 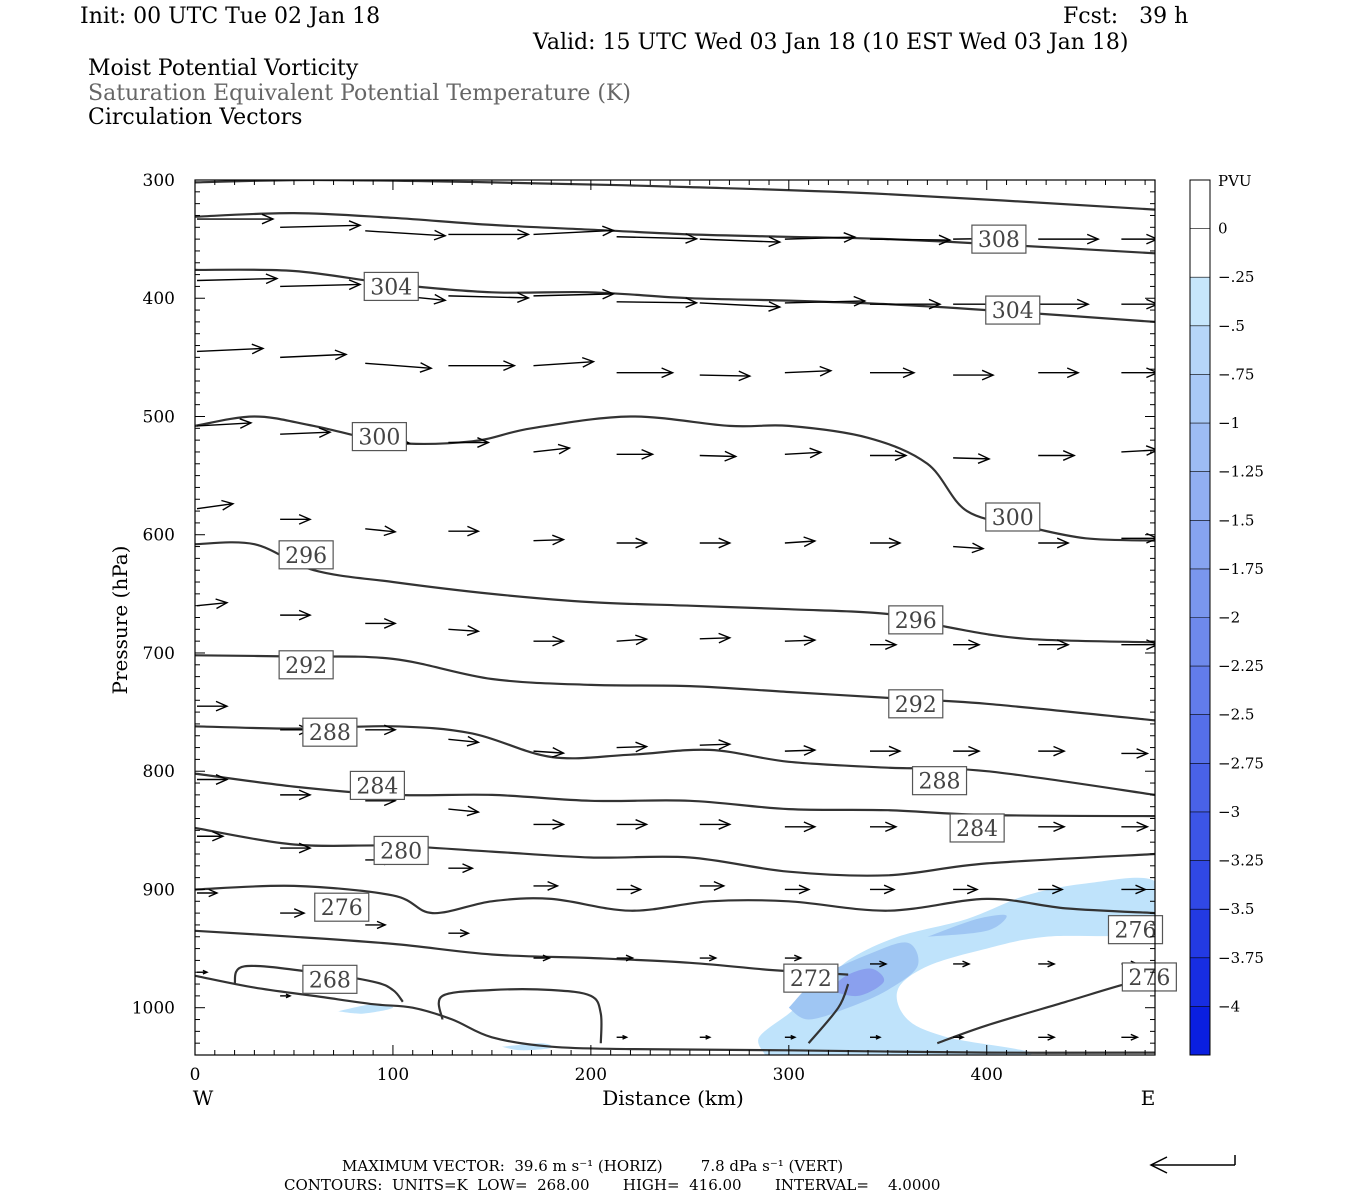 I want to click on y-tick-label: 400, so click(x=159, y=299).